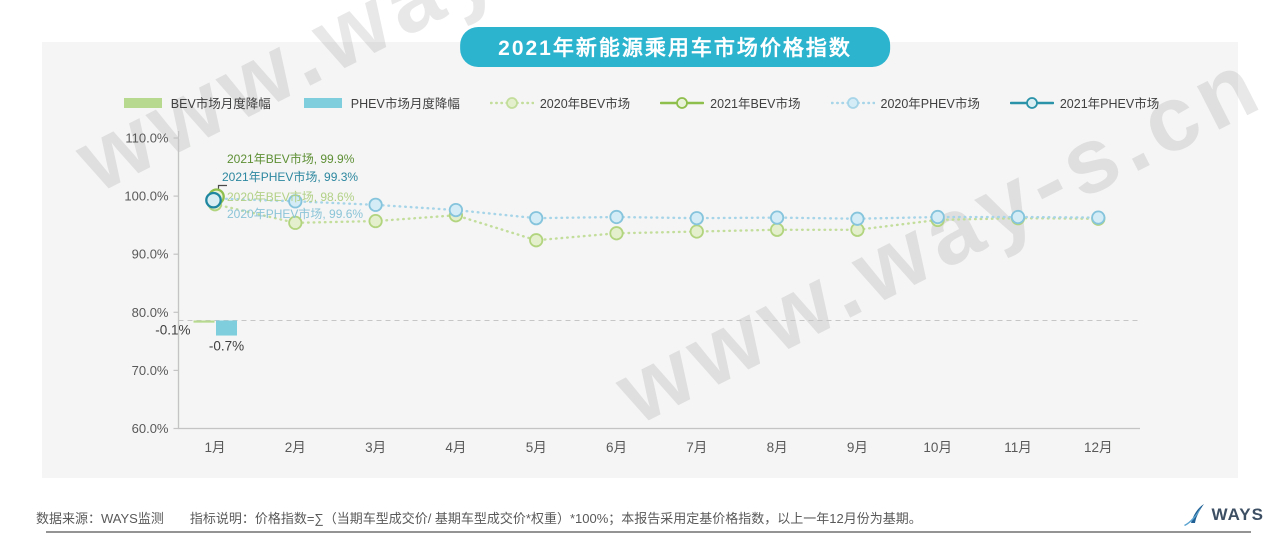 The height and width of the screenshot is (539, 1280). I want to click on y-axis-tick-label: 70.0%, so click(150, 370).